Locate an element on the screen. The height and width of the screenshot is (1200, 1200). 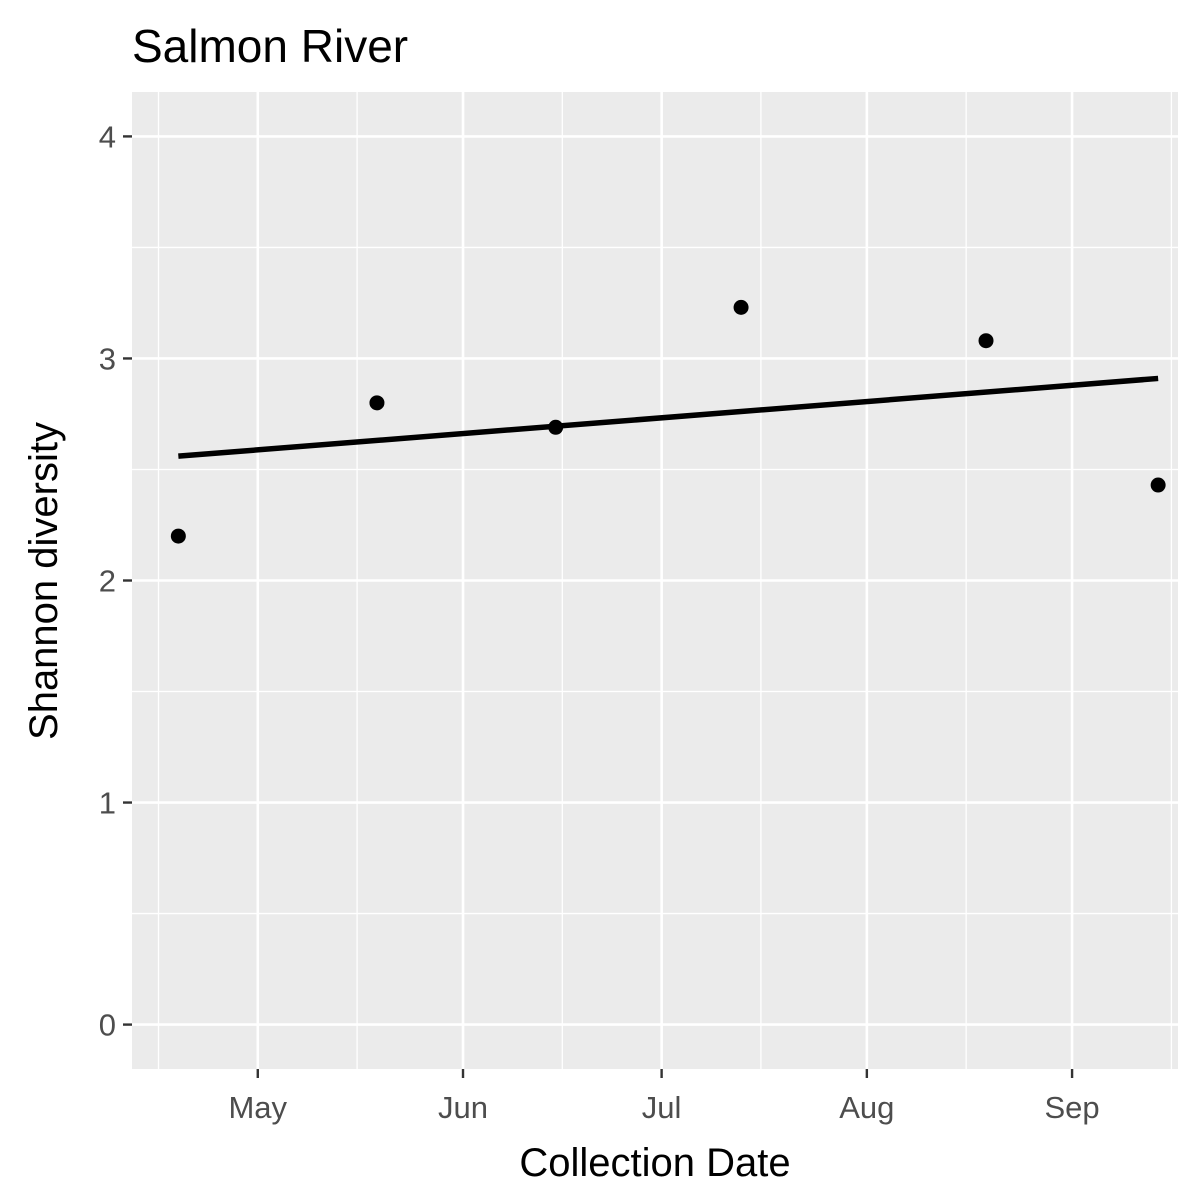
x-tick-label: Aug is located at coordinates (866, 1107).